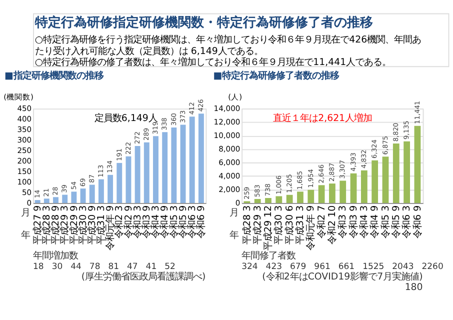 The width and height of the screenshot is (453, 320). What do you see at coordinates (24, 119) in the screenshot?
I see `y-tick-label: 400` at bounding box center [24, 119].